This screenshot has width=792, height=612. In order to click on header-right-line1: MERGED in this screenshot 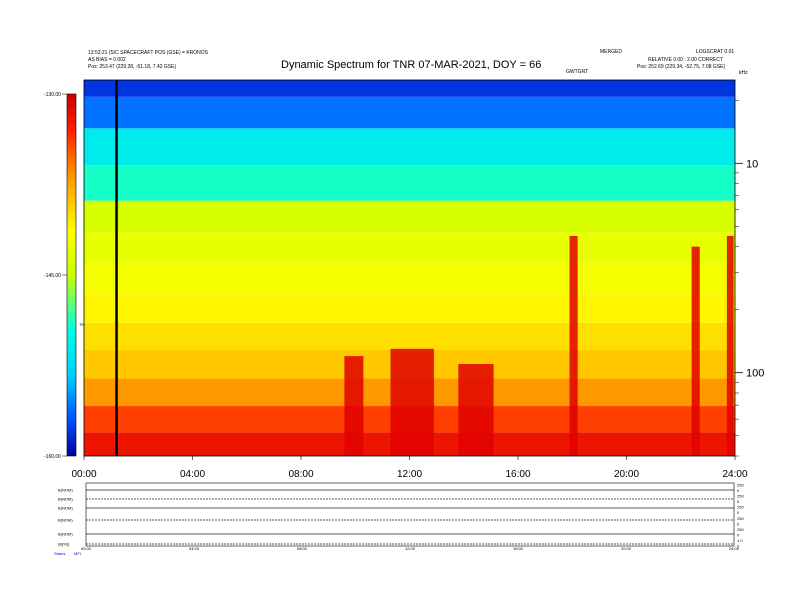, I will do `click(611, 52)`.